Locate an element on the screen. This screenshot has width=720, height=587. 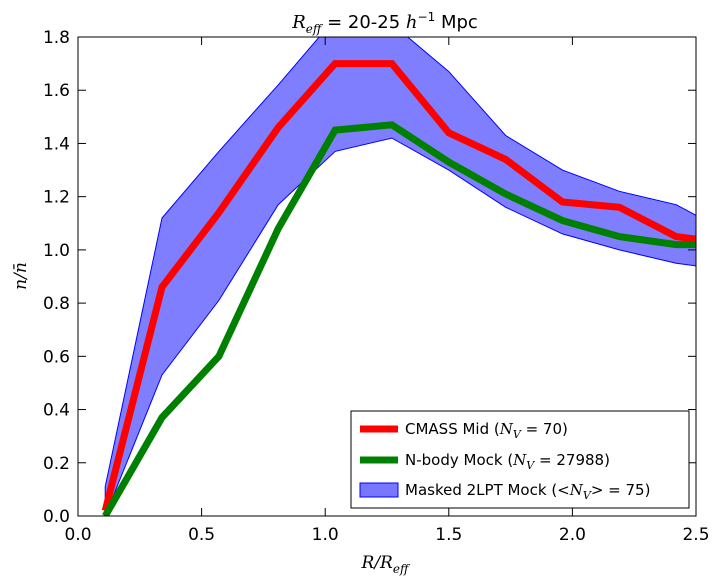
y-tick-label: 1.0 is located at coordinates (56, 251).